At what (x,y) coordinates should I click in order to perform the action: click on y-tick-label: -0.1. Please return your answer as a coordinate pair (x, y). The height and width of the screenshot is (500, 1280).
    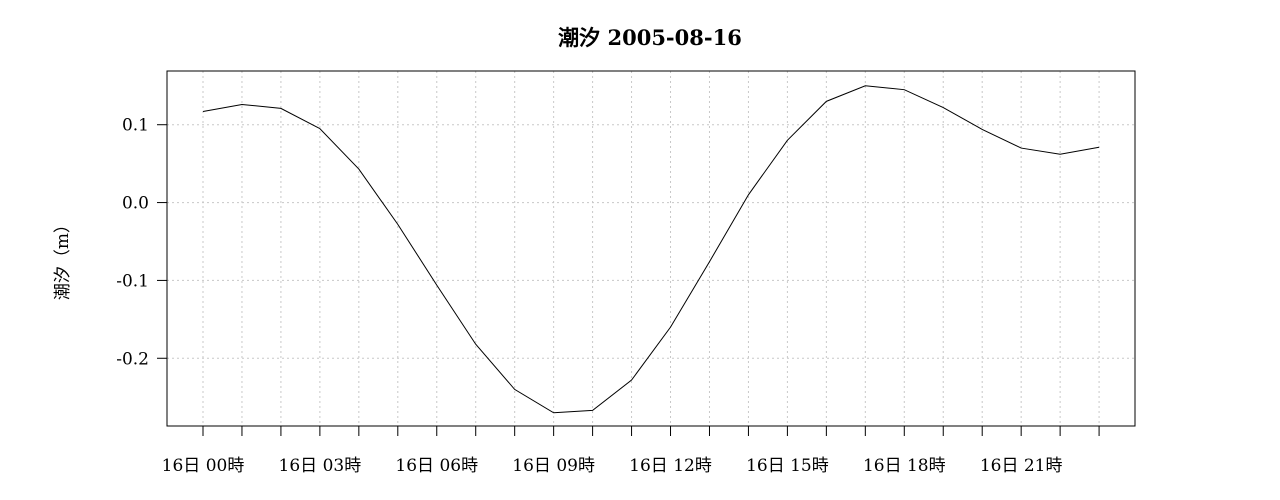
    Looking at the image, I should click on (132, 281).